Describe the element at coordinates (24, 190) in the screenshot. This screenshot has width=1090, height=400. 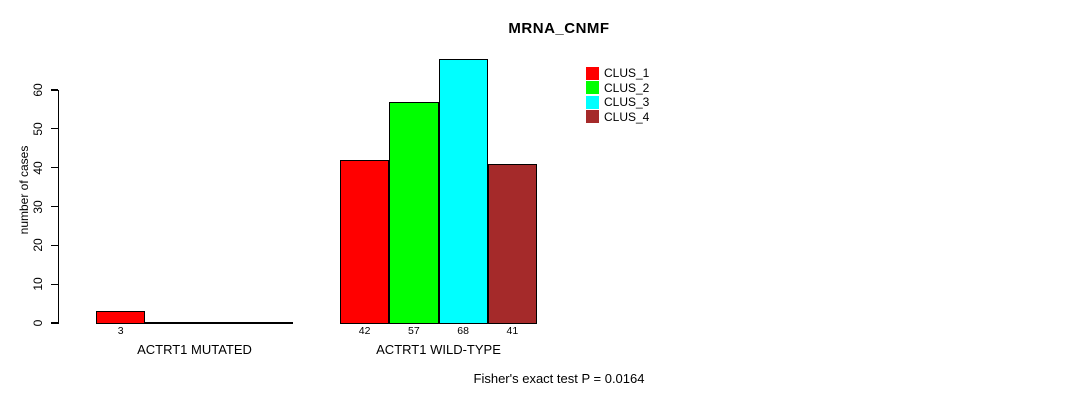
I see `y-axis-label: number of cases` at that location.